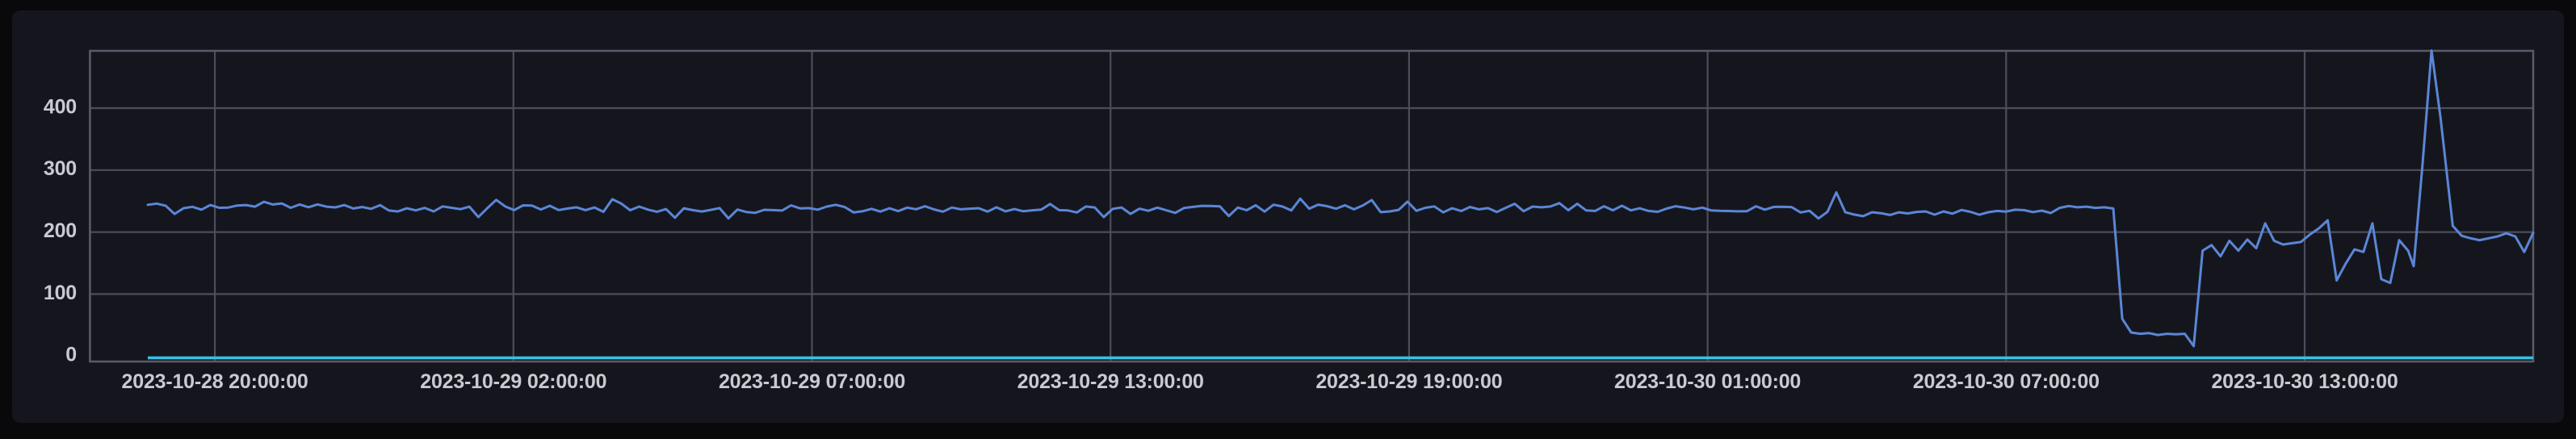  What do you see at coordinates (71, 355) in the screenshot?
I see `svg-text: 0` at bounding box center [71, 355].